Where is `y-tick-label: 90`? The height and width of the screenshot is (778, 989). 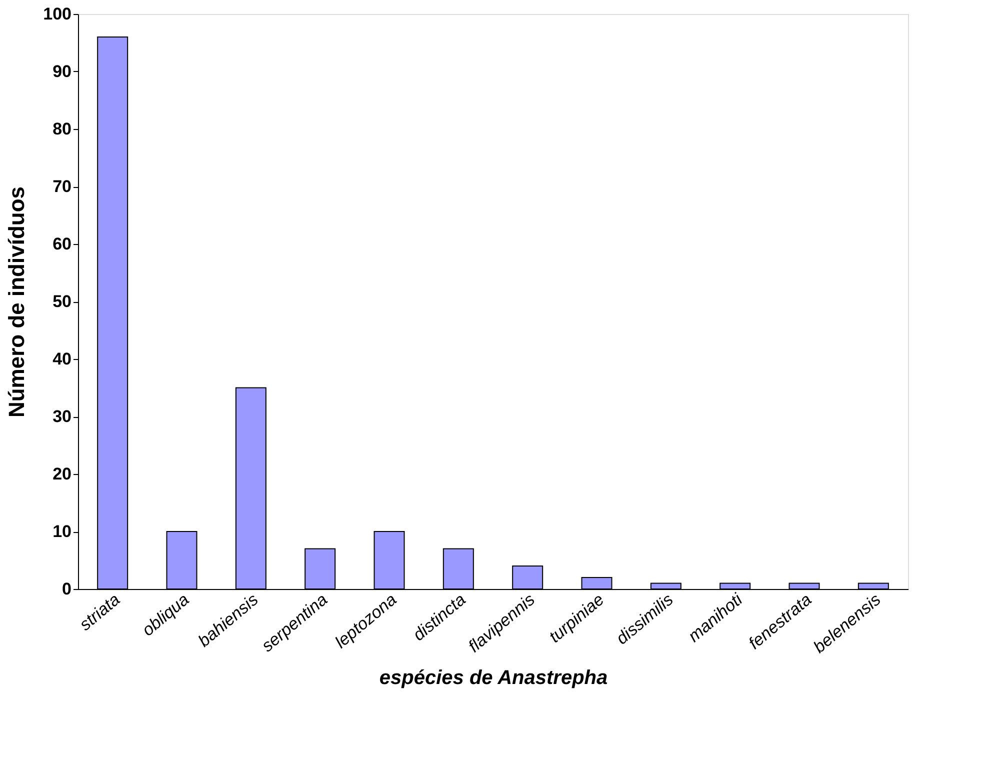
y-tick-label: 90 is located at coordinates (62, 71).